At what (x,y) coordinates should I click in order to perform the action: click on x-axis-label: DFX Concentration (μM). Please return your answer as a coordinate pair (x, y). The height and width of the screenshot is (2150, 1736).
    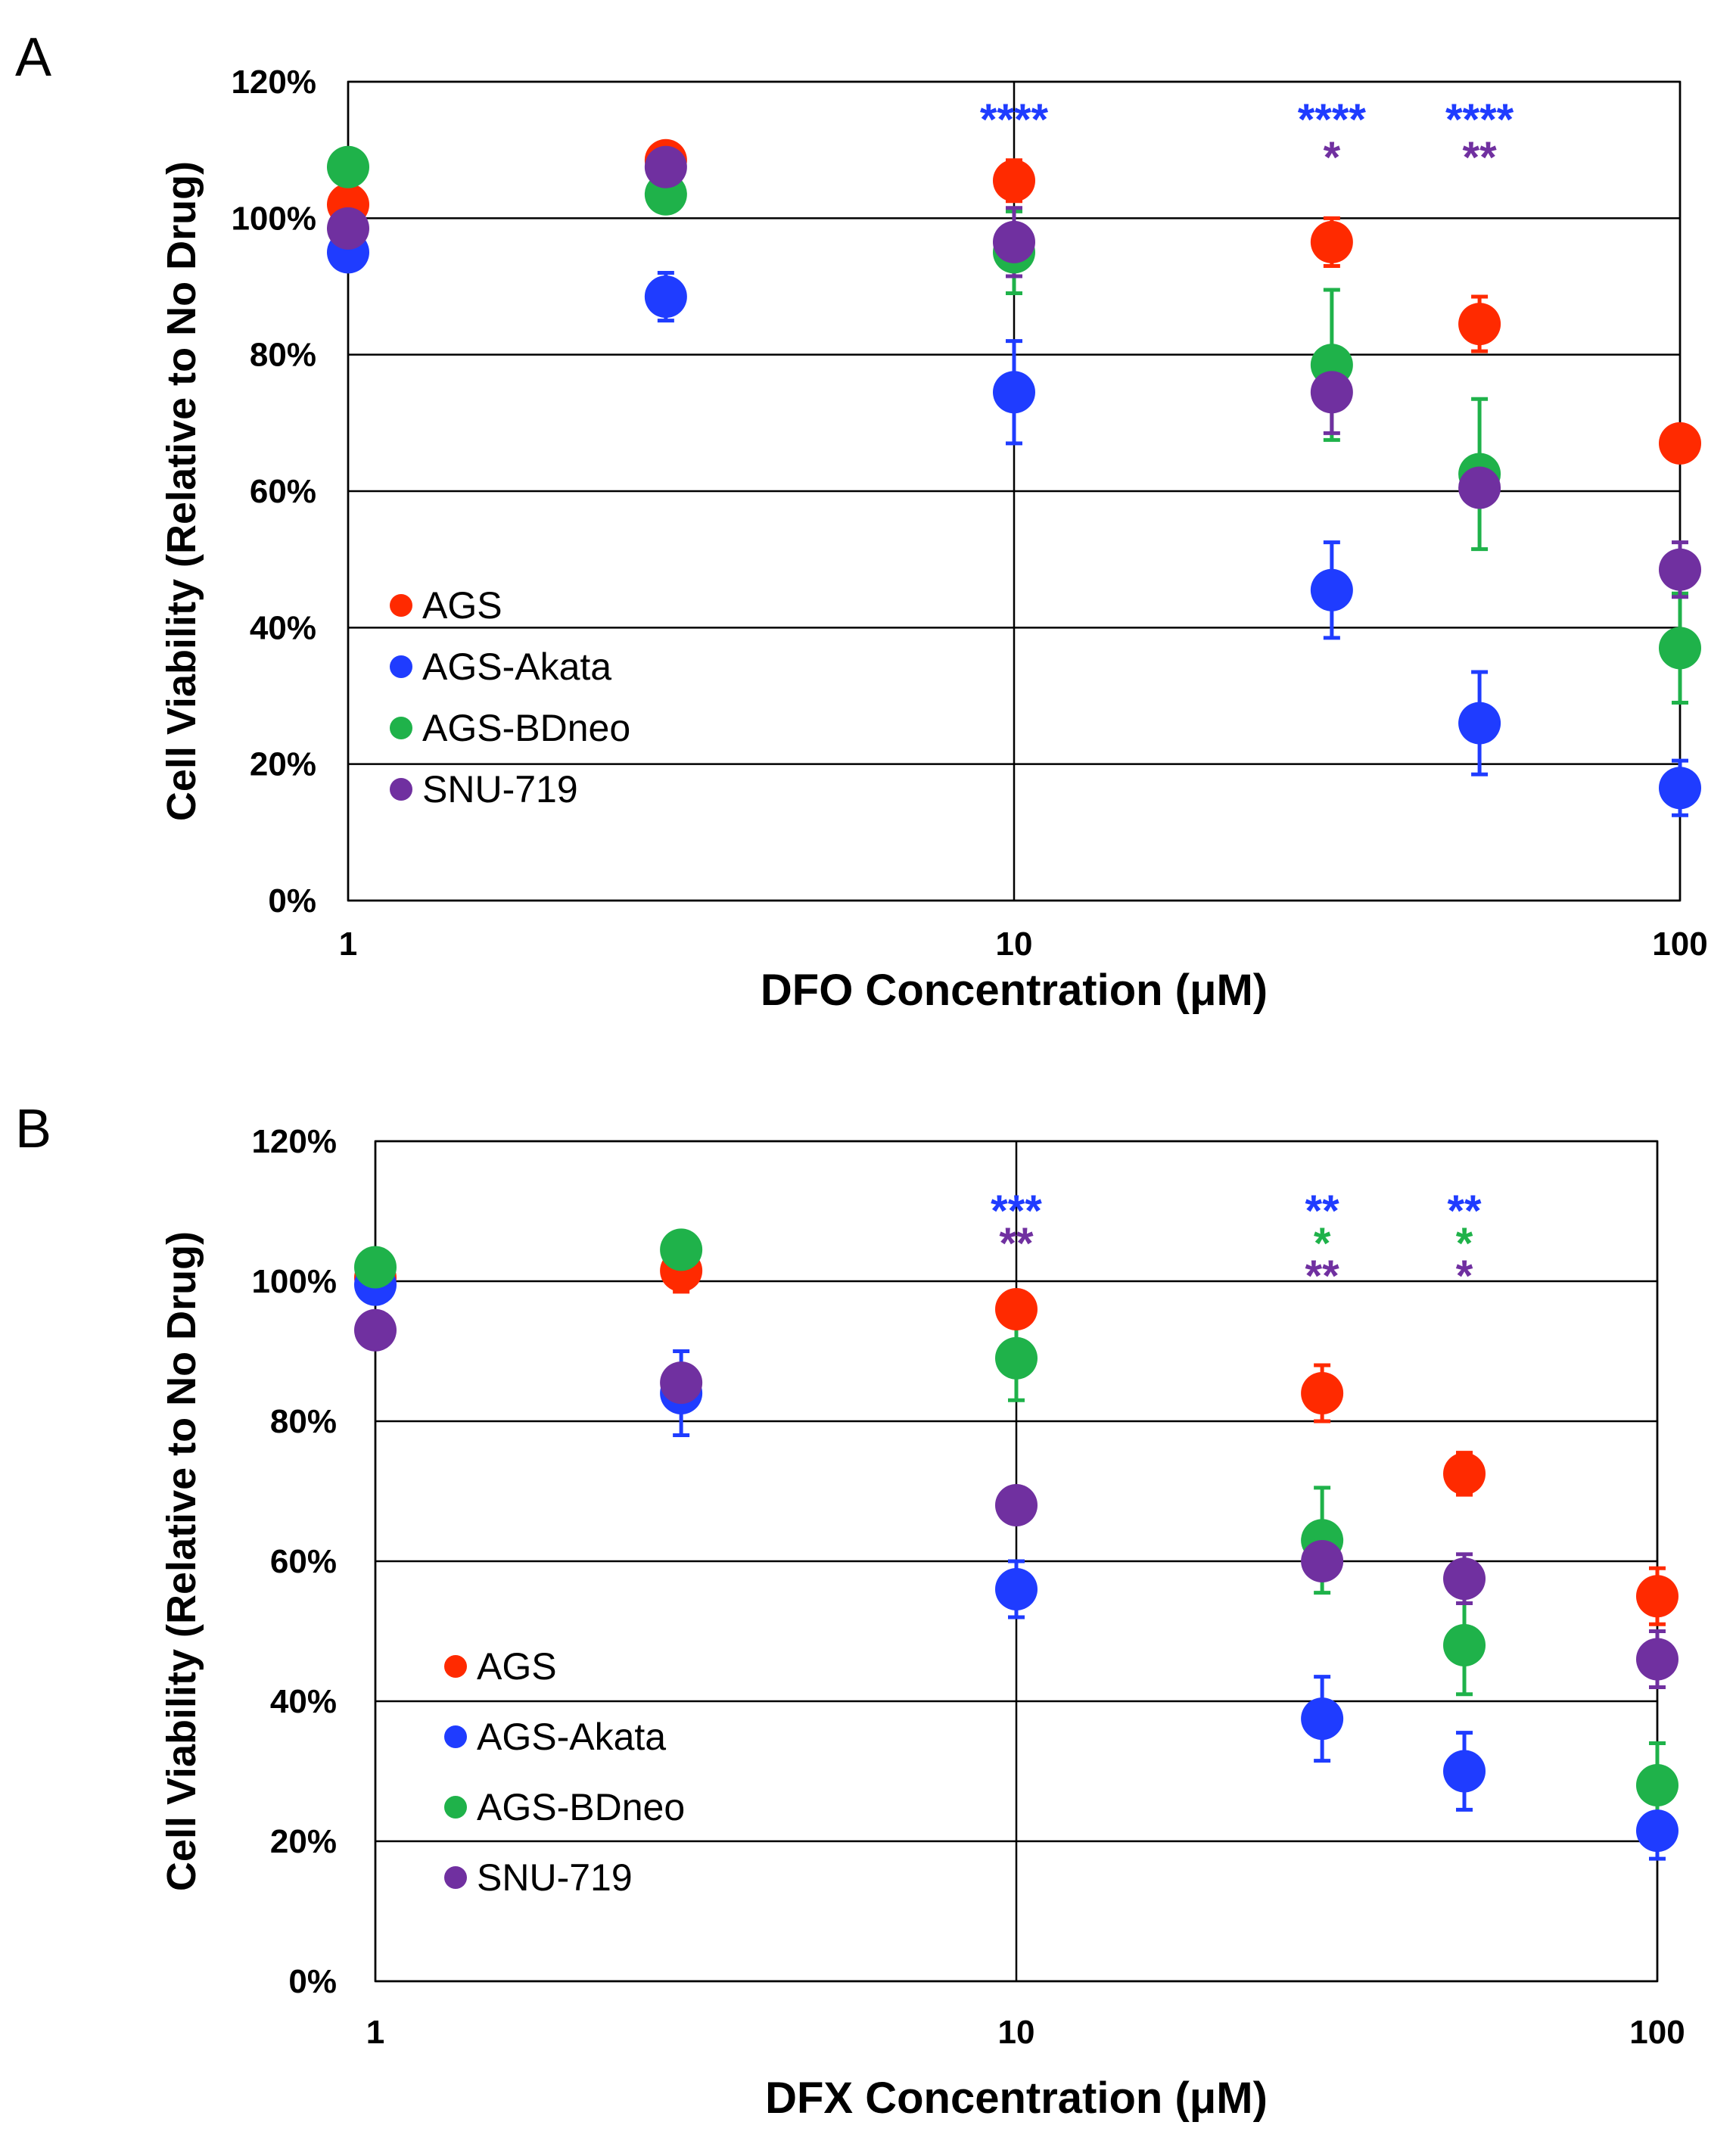
    Looking at the image, I should click on (1017, 2098).